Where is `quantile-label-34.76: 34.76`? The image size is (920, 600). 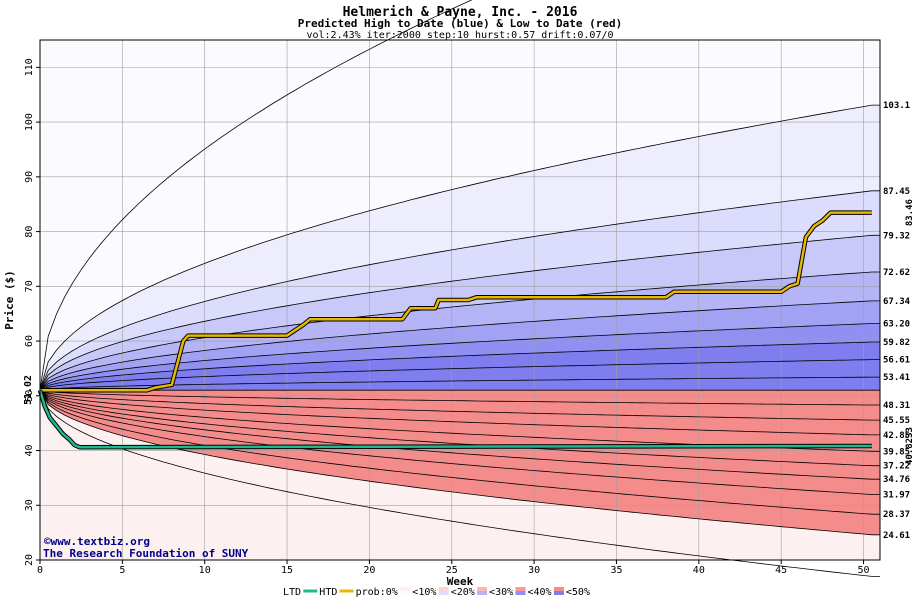 quantile-label-34.76: 34.76 is located at coordinates (896, 480).